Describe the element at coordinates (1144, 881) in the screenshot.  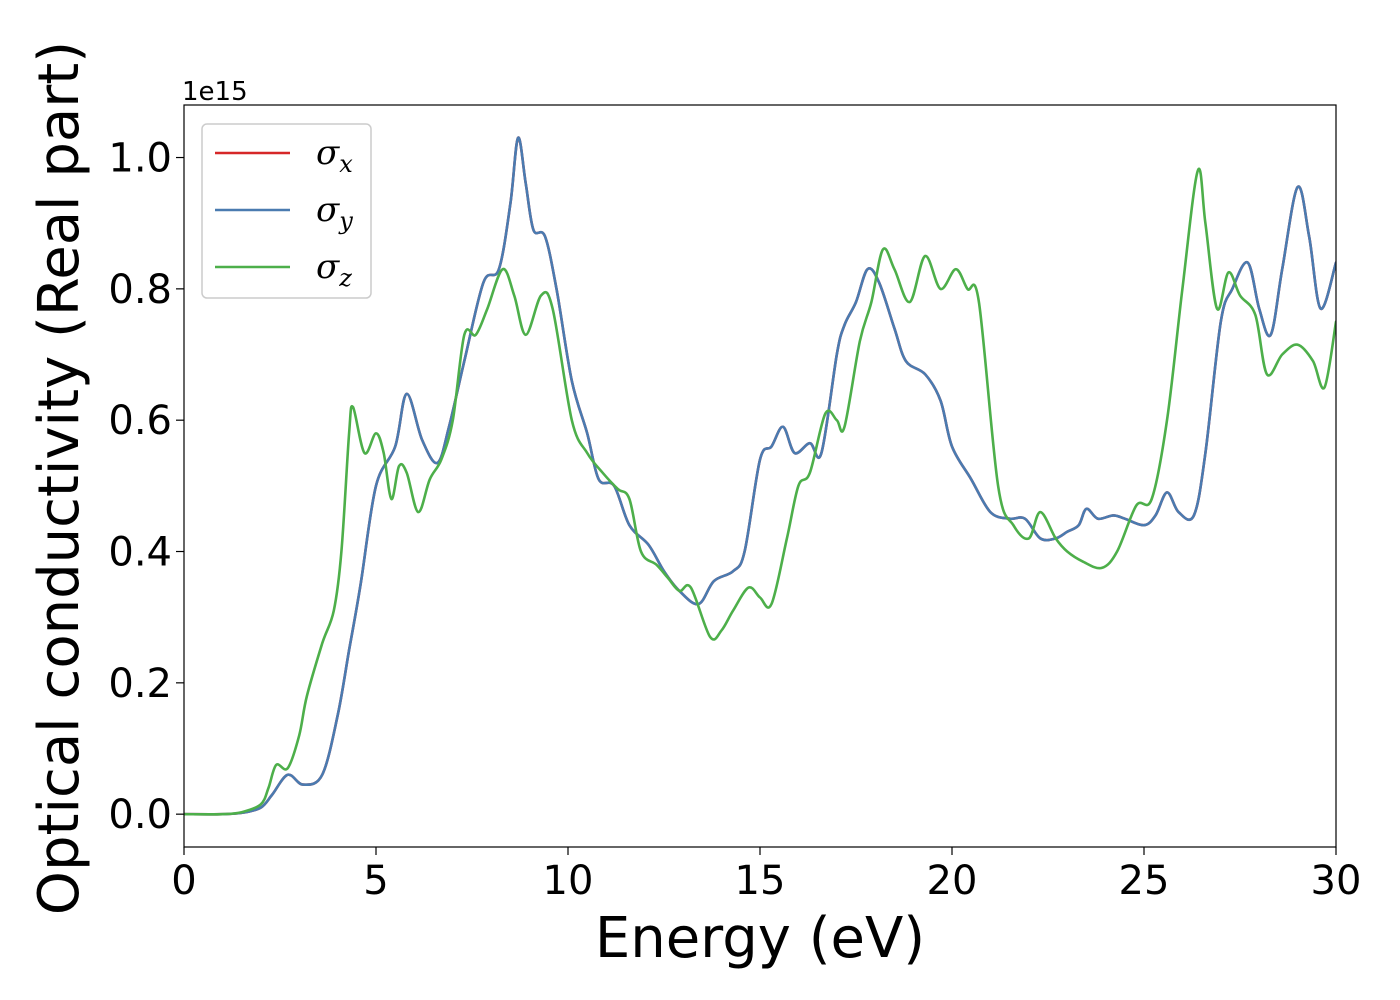
I see `x-tick-label: 25` at that location.